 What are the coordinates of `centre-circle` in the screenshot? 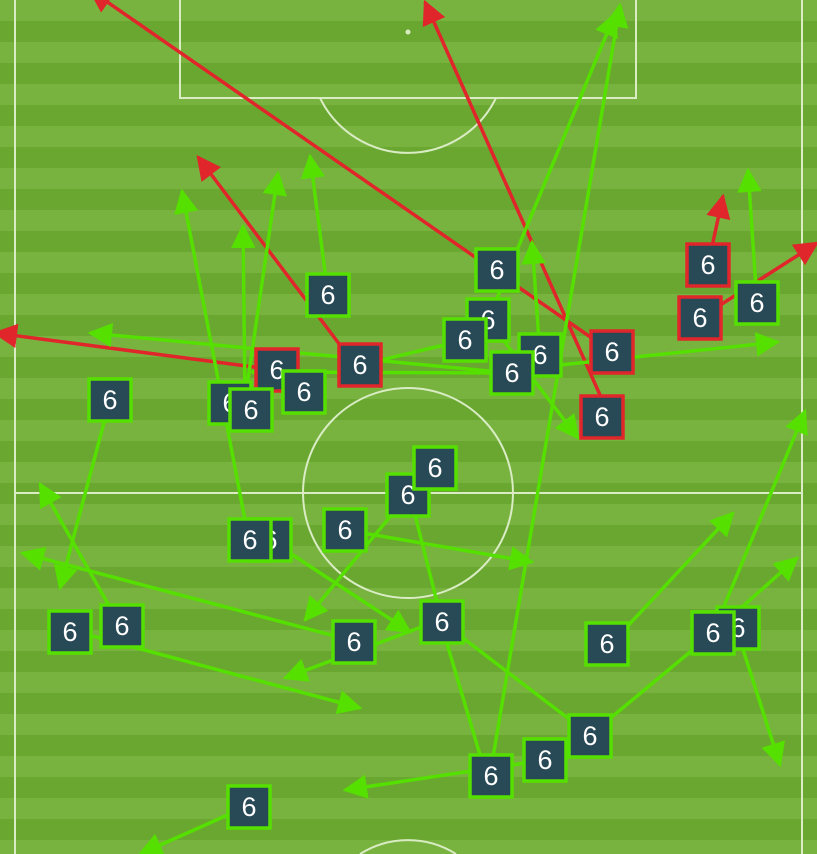 It's located at (408, 493).